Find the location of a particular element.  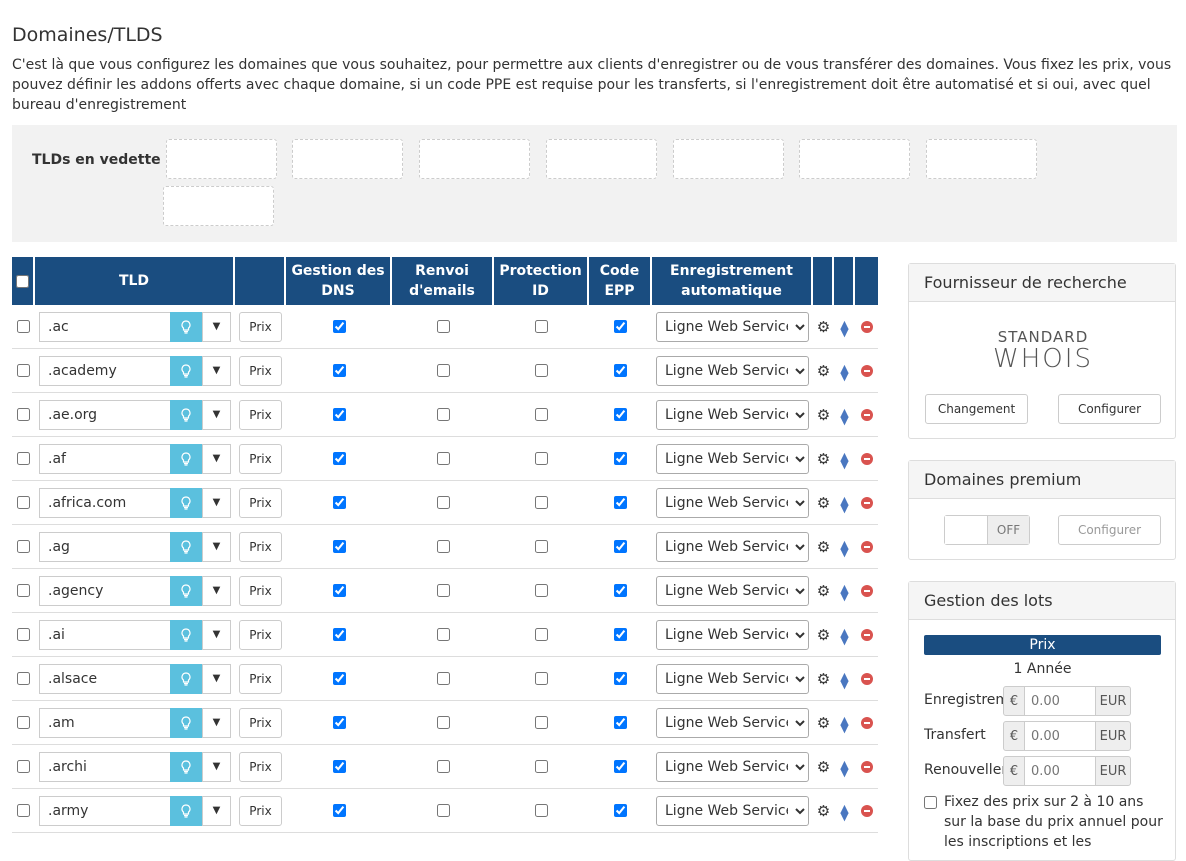

premium-toggle: OFF is located at coordinates (987, 530).